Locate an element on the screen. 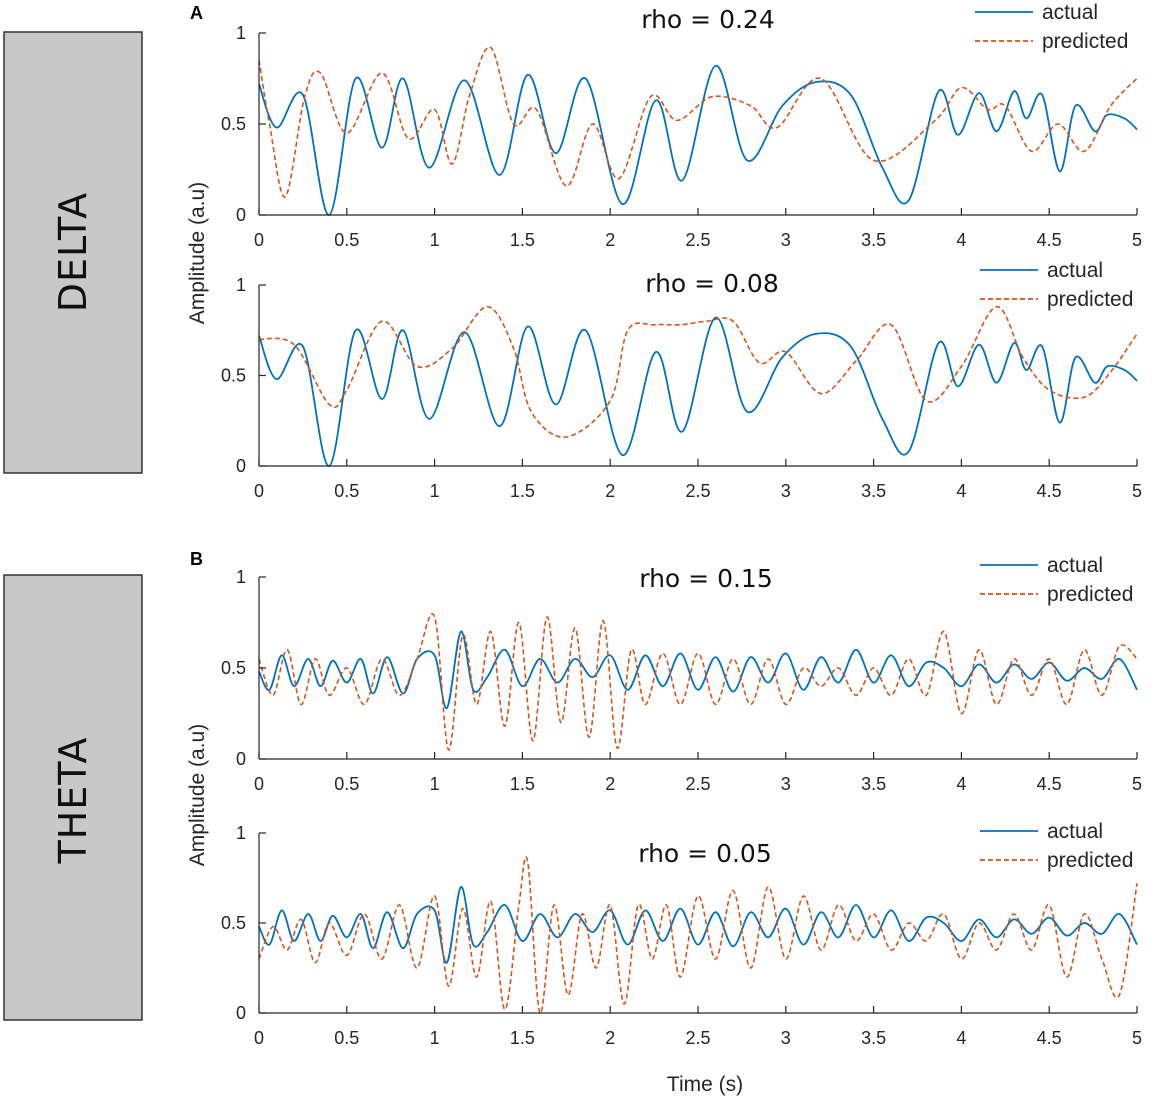 This screenshot has height=1100, width=1175. rho-title: rho = 0.15 is located at coordinates (705, 578).